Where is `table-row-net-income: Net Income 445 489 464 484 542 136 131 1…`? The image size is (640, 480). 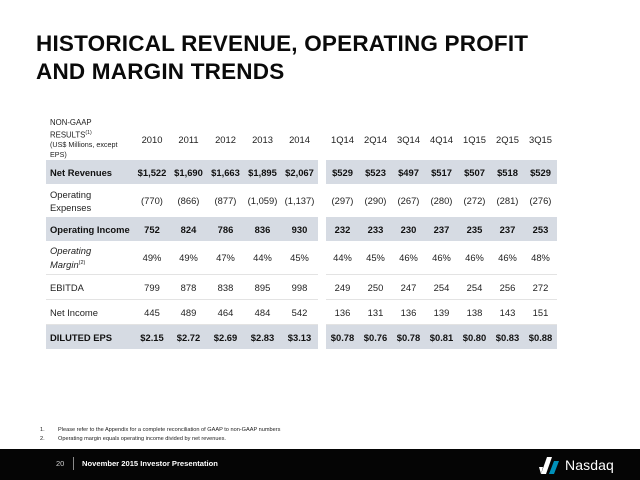
table-row-net-income: Net Income 445 489 464 484 542 136 131 1… is located at coordinates (301, 312).